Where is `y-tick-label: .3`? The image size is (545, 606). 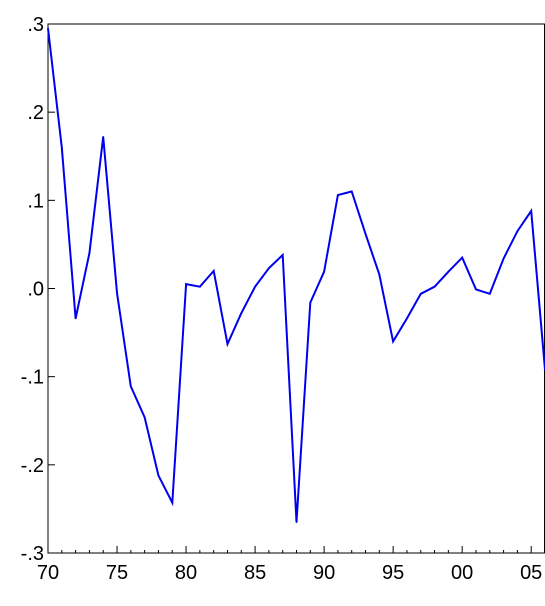 y-tick-label: .3 is located at coordinates (35, 25).